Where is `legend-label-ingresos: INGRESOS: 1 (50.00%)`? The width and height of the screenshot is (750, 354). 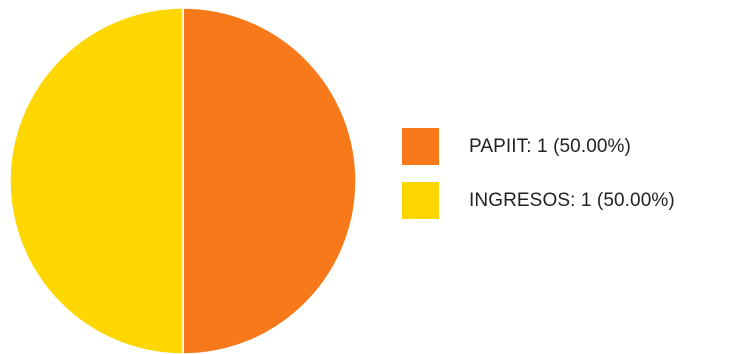
legend-label-ingresos: INGRESOS: 1 (50.00%) is located at coordinates (572, 200).